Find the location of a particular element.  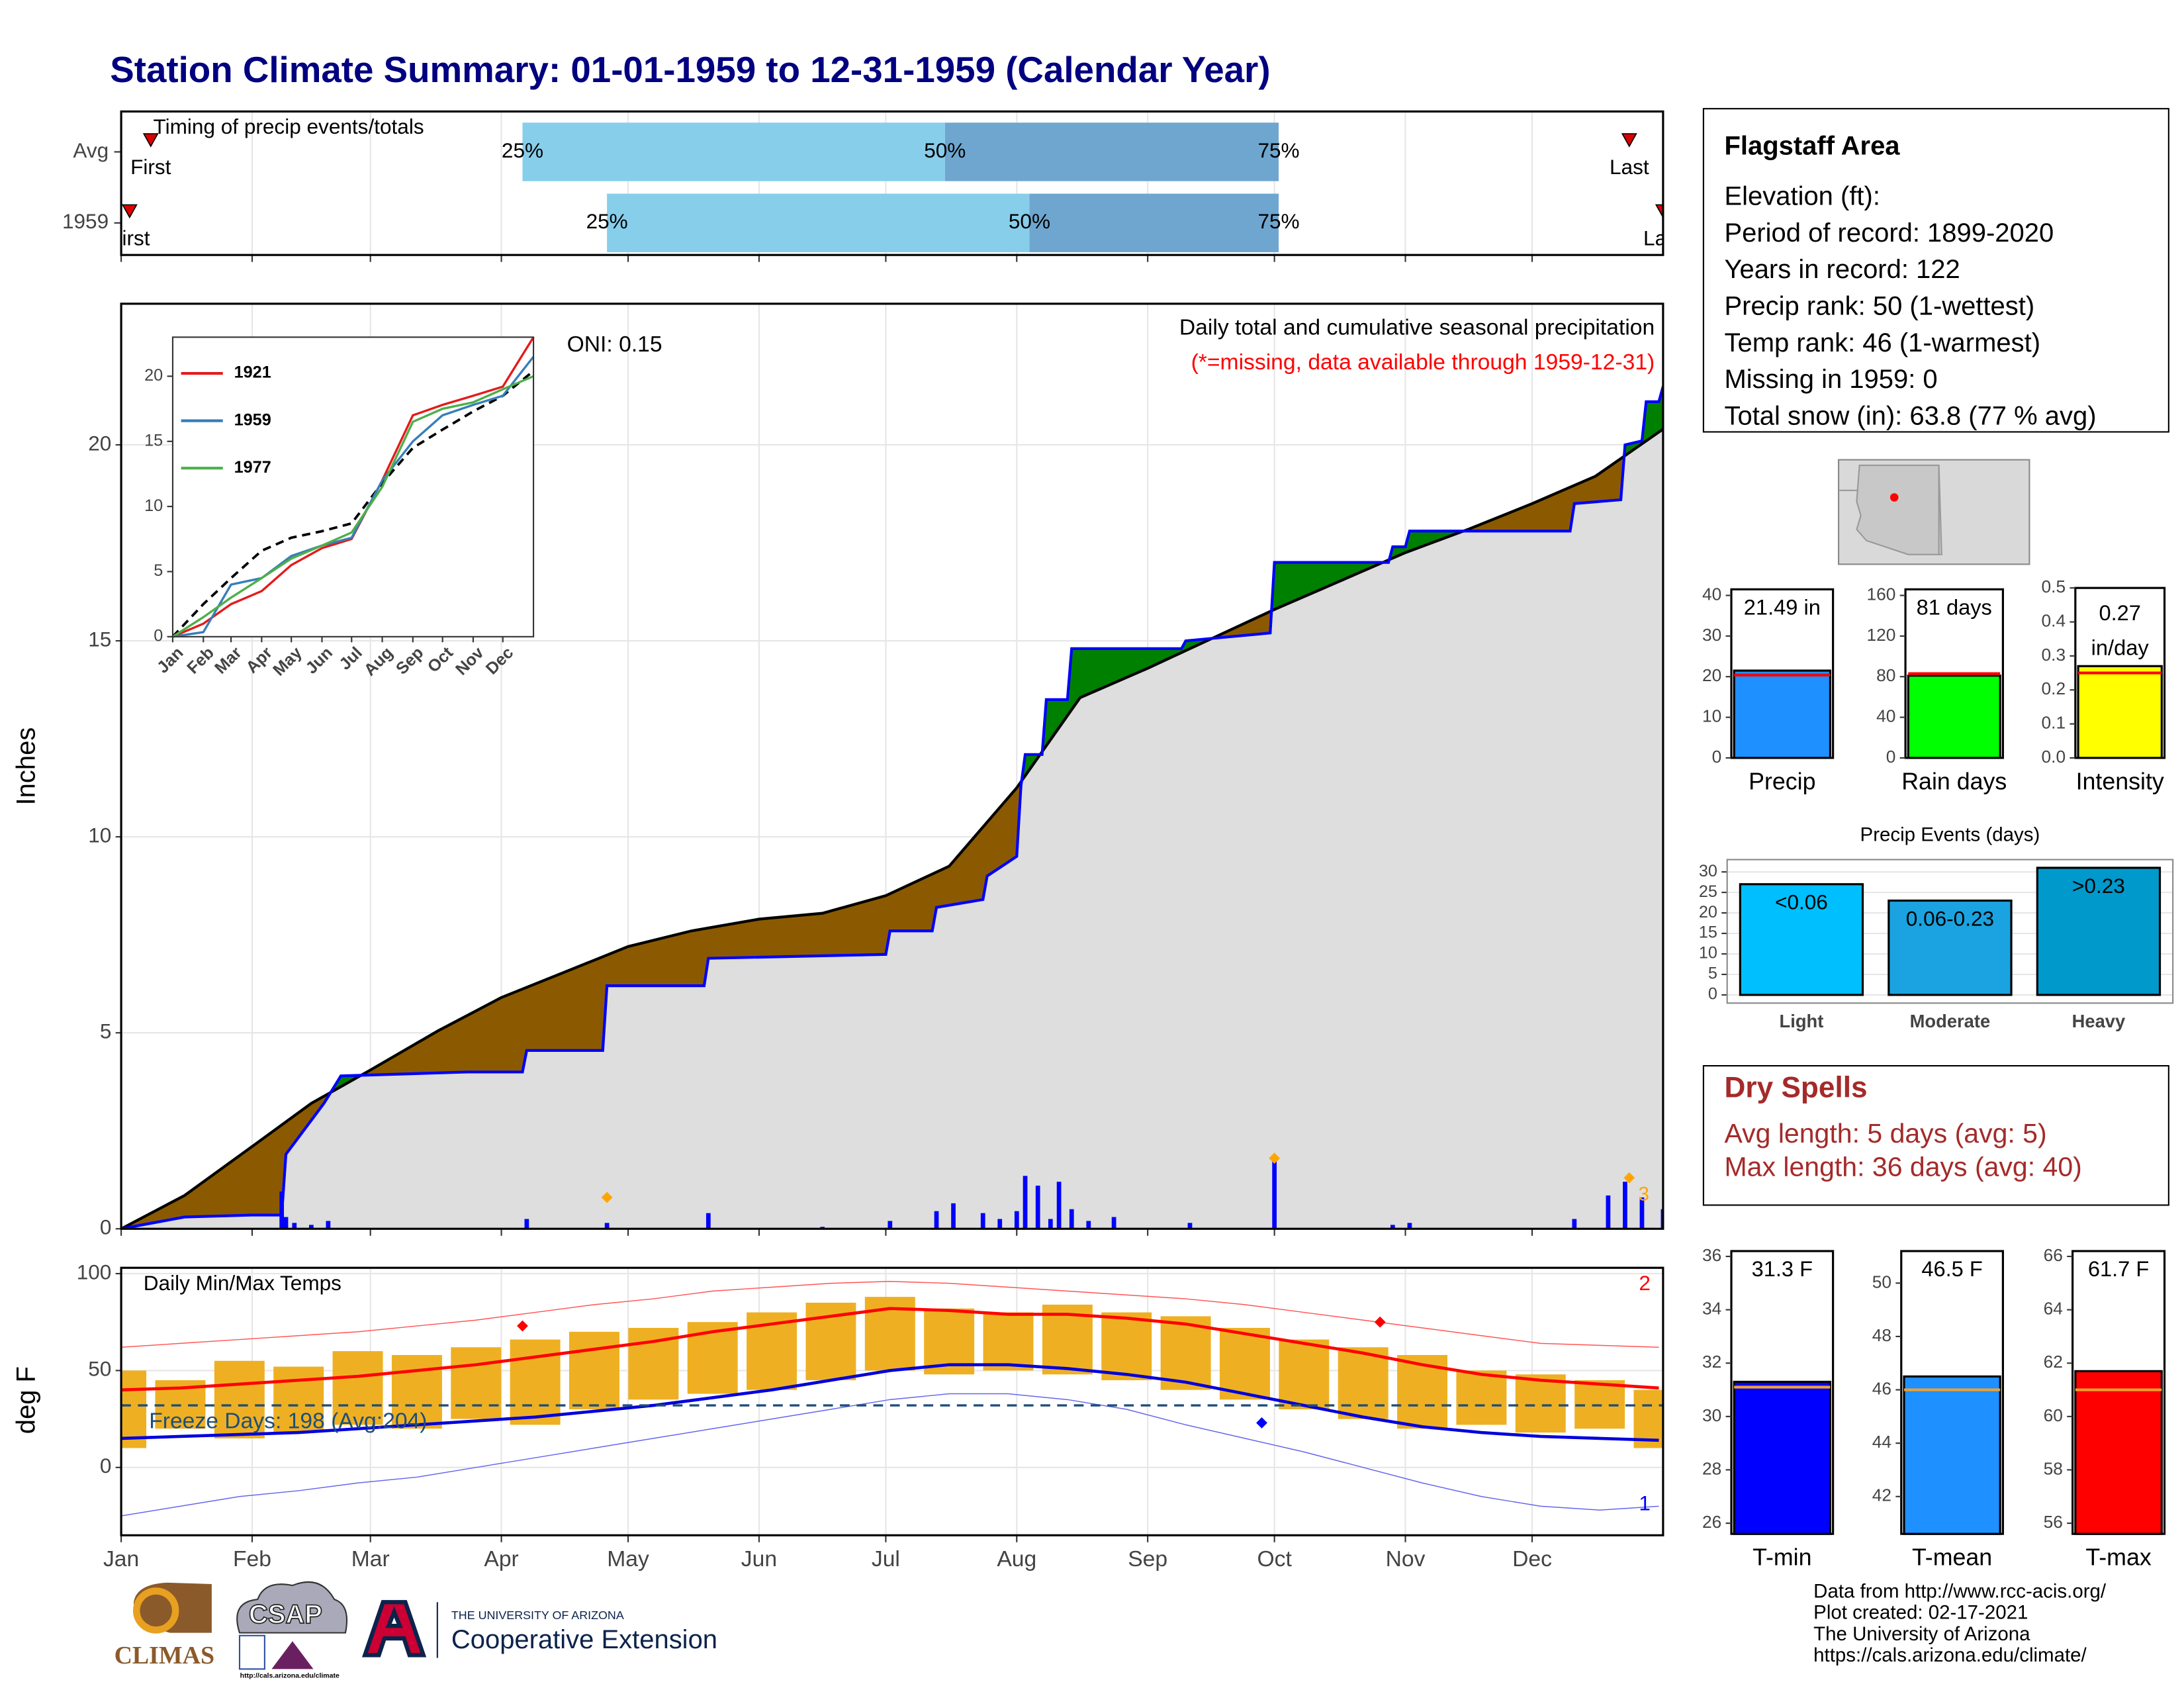

event-marker is located at coordinates (150, 140).